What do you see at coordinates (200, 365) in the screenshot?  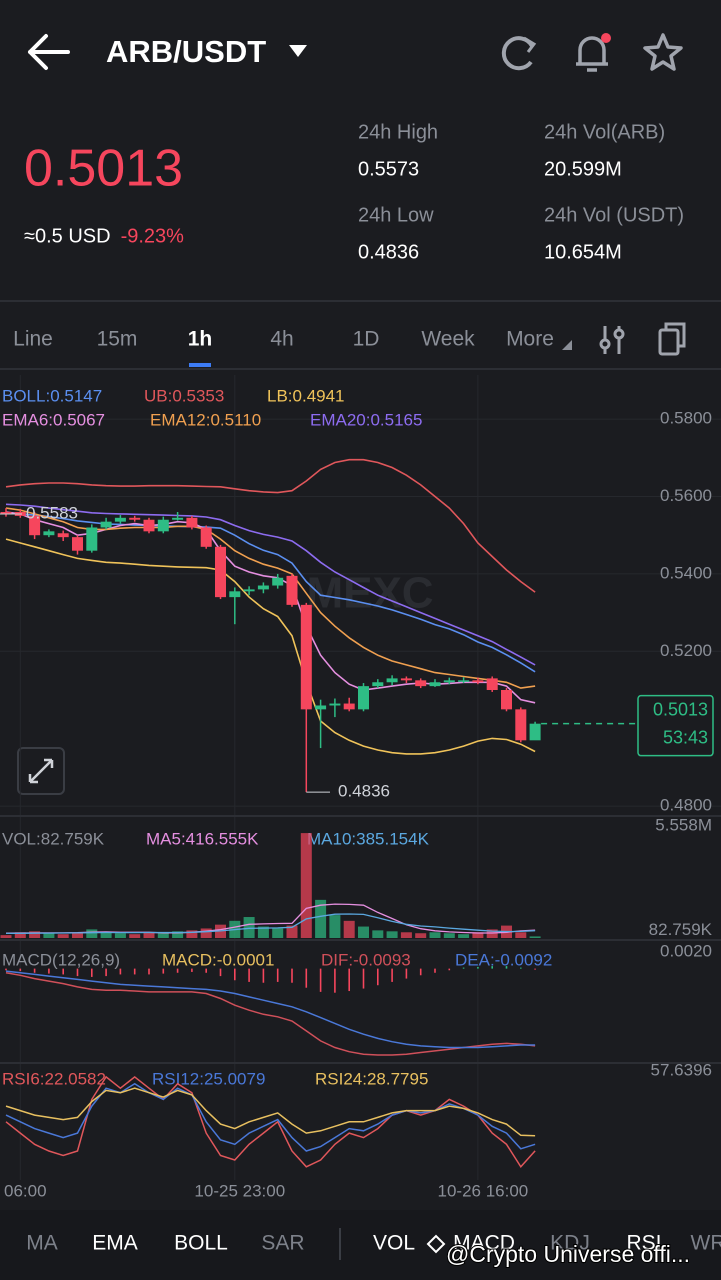 I see `active-underline` at bounding box center [200, 365].